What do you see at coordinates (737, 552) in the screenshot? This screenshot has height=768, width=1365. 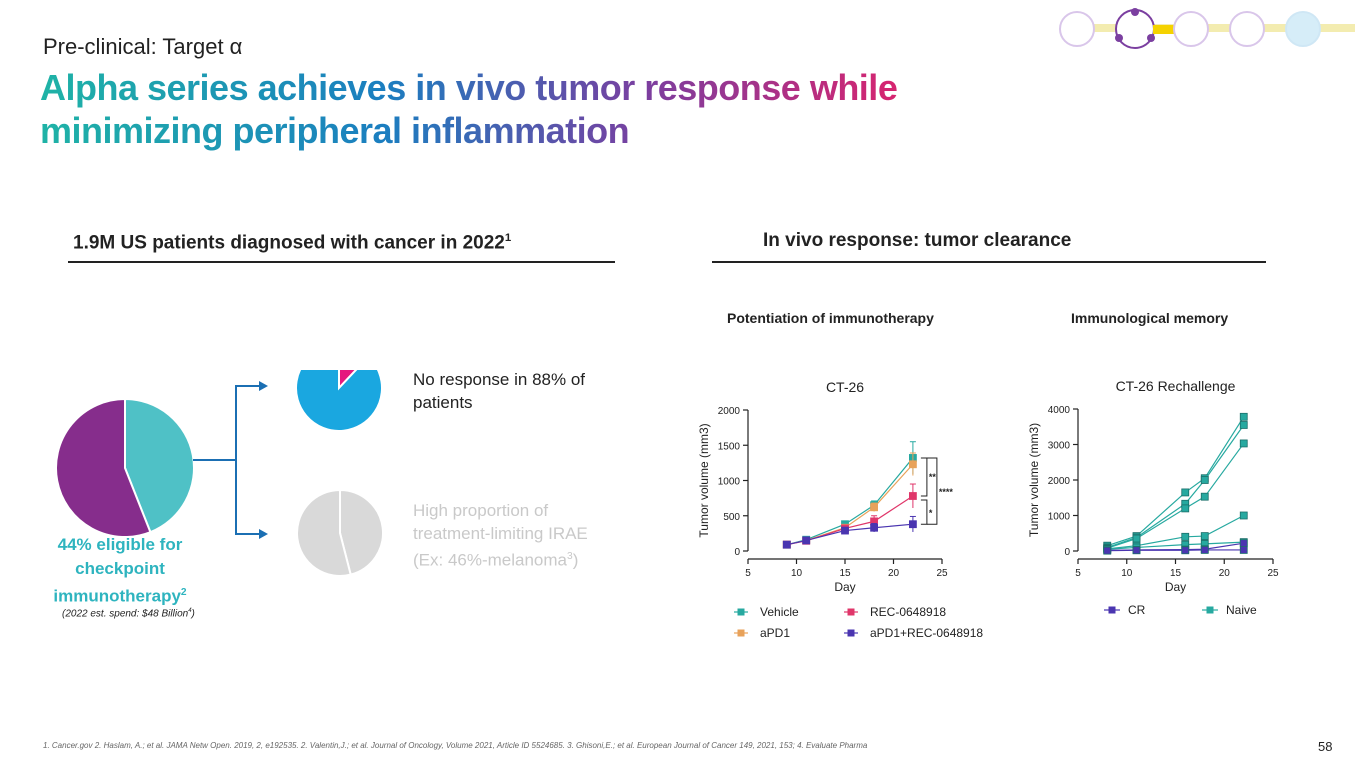 I see `y-tick-label: 0` at bounding box center [737, 552].